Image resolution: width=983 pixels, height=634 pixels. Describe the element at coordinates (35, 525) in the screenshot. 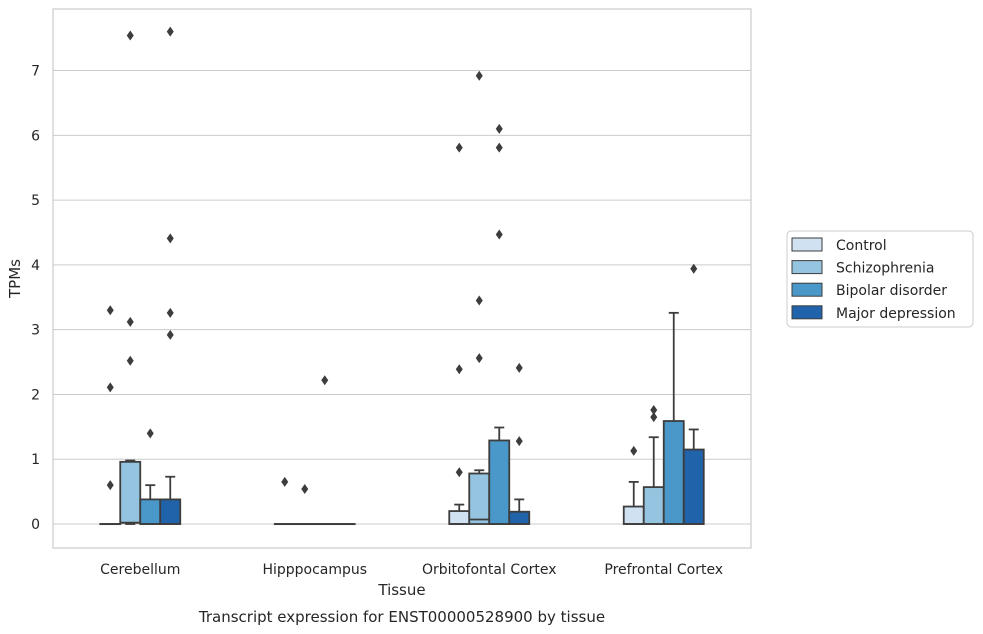

I see `y-tick-label: 0` at that location.